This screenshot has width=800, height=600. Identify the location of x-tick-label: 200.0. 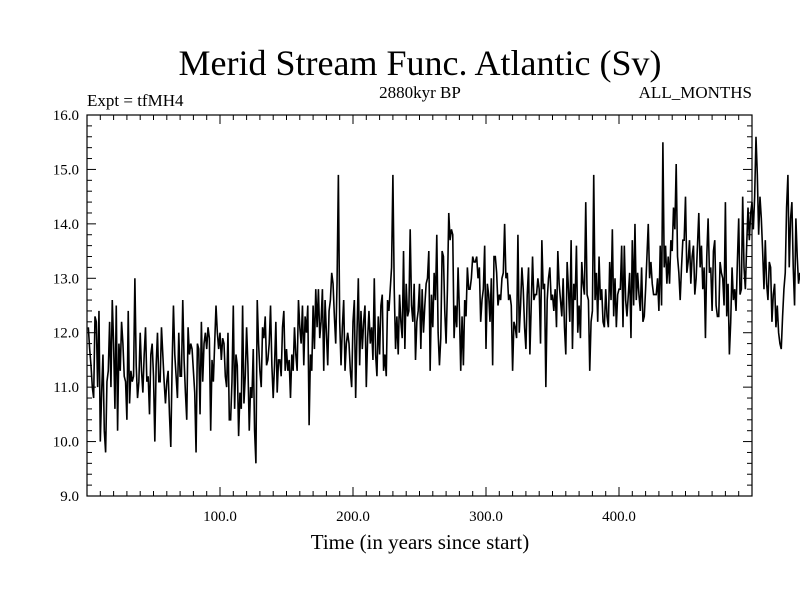
(353, 517).